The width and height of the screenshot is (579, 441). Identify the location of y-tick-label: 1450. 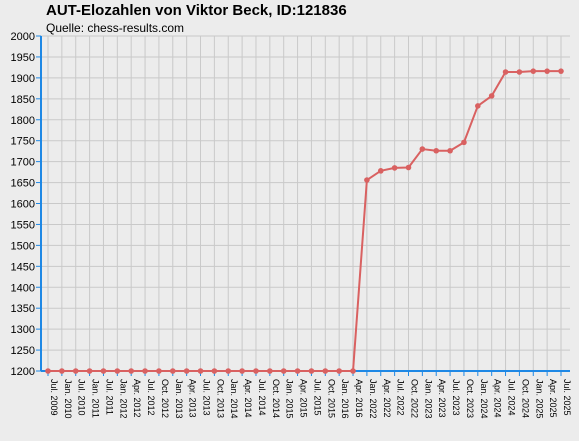
(23, 267).